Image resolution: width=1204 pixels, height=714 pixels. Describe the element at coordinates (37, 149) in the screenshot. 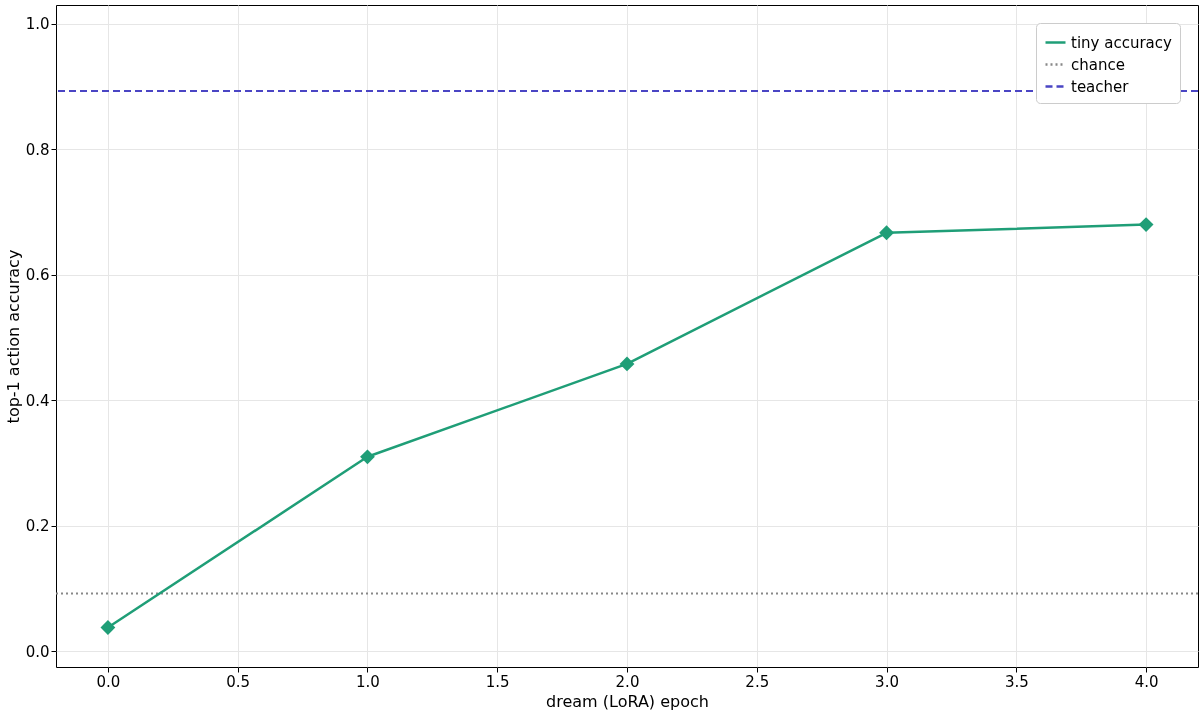

I see `y-tick-label: 0.8` at that location.